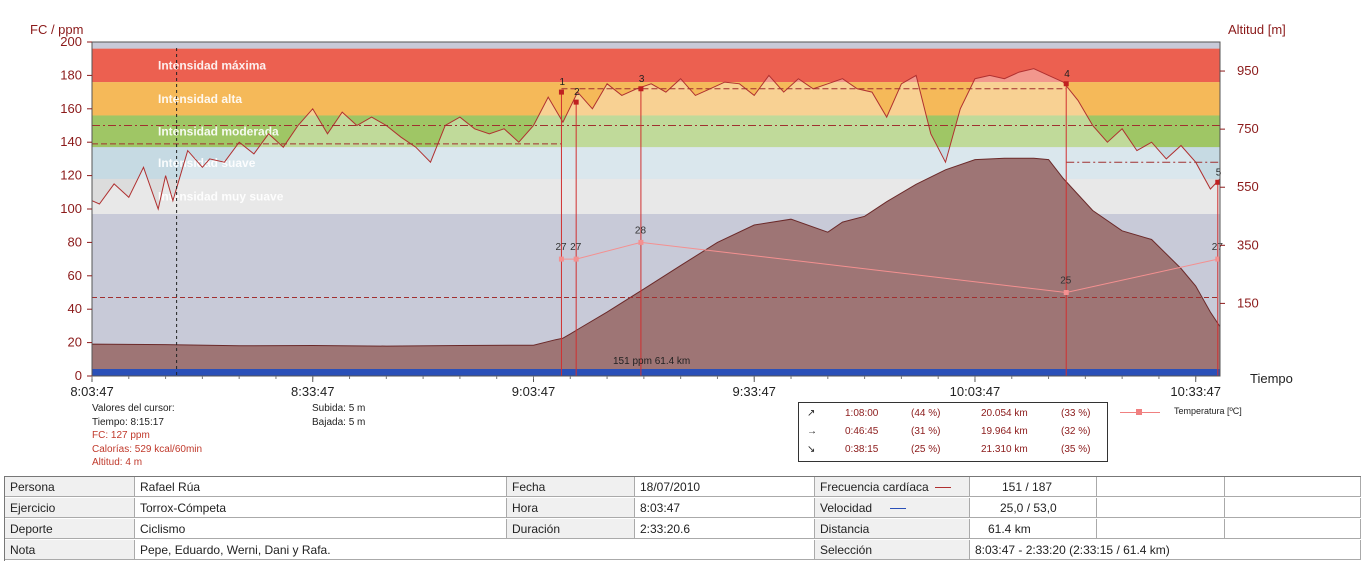 This screenshot has height=561, width=1362. Describe the element at coordinates (862, 413) in the screenshot. I see `summary-time: 1:08:00` at that location.